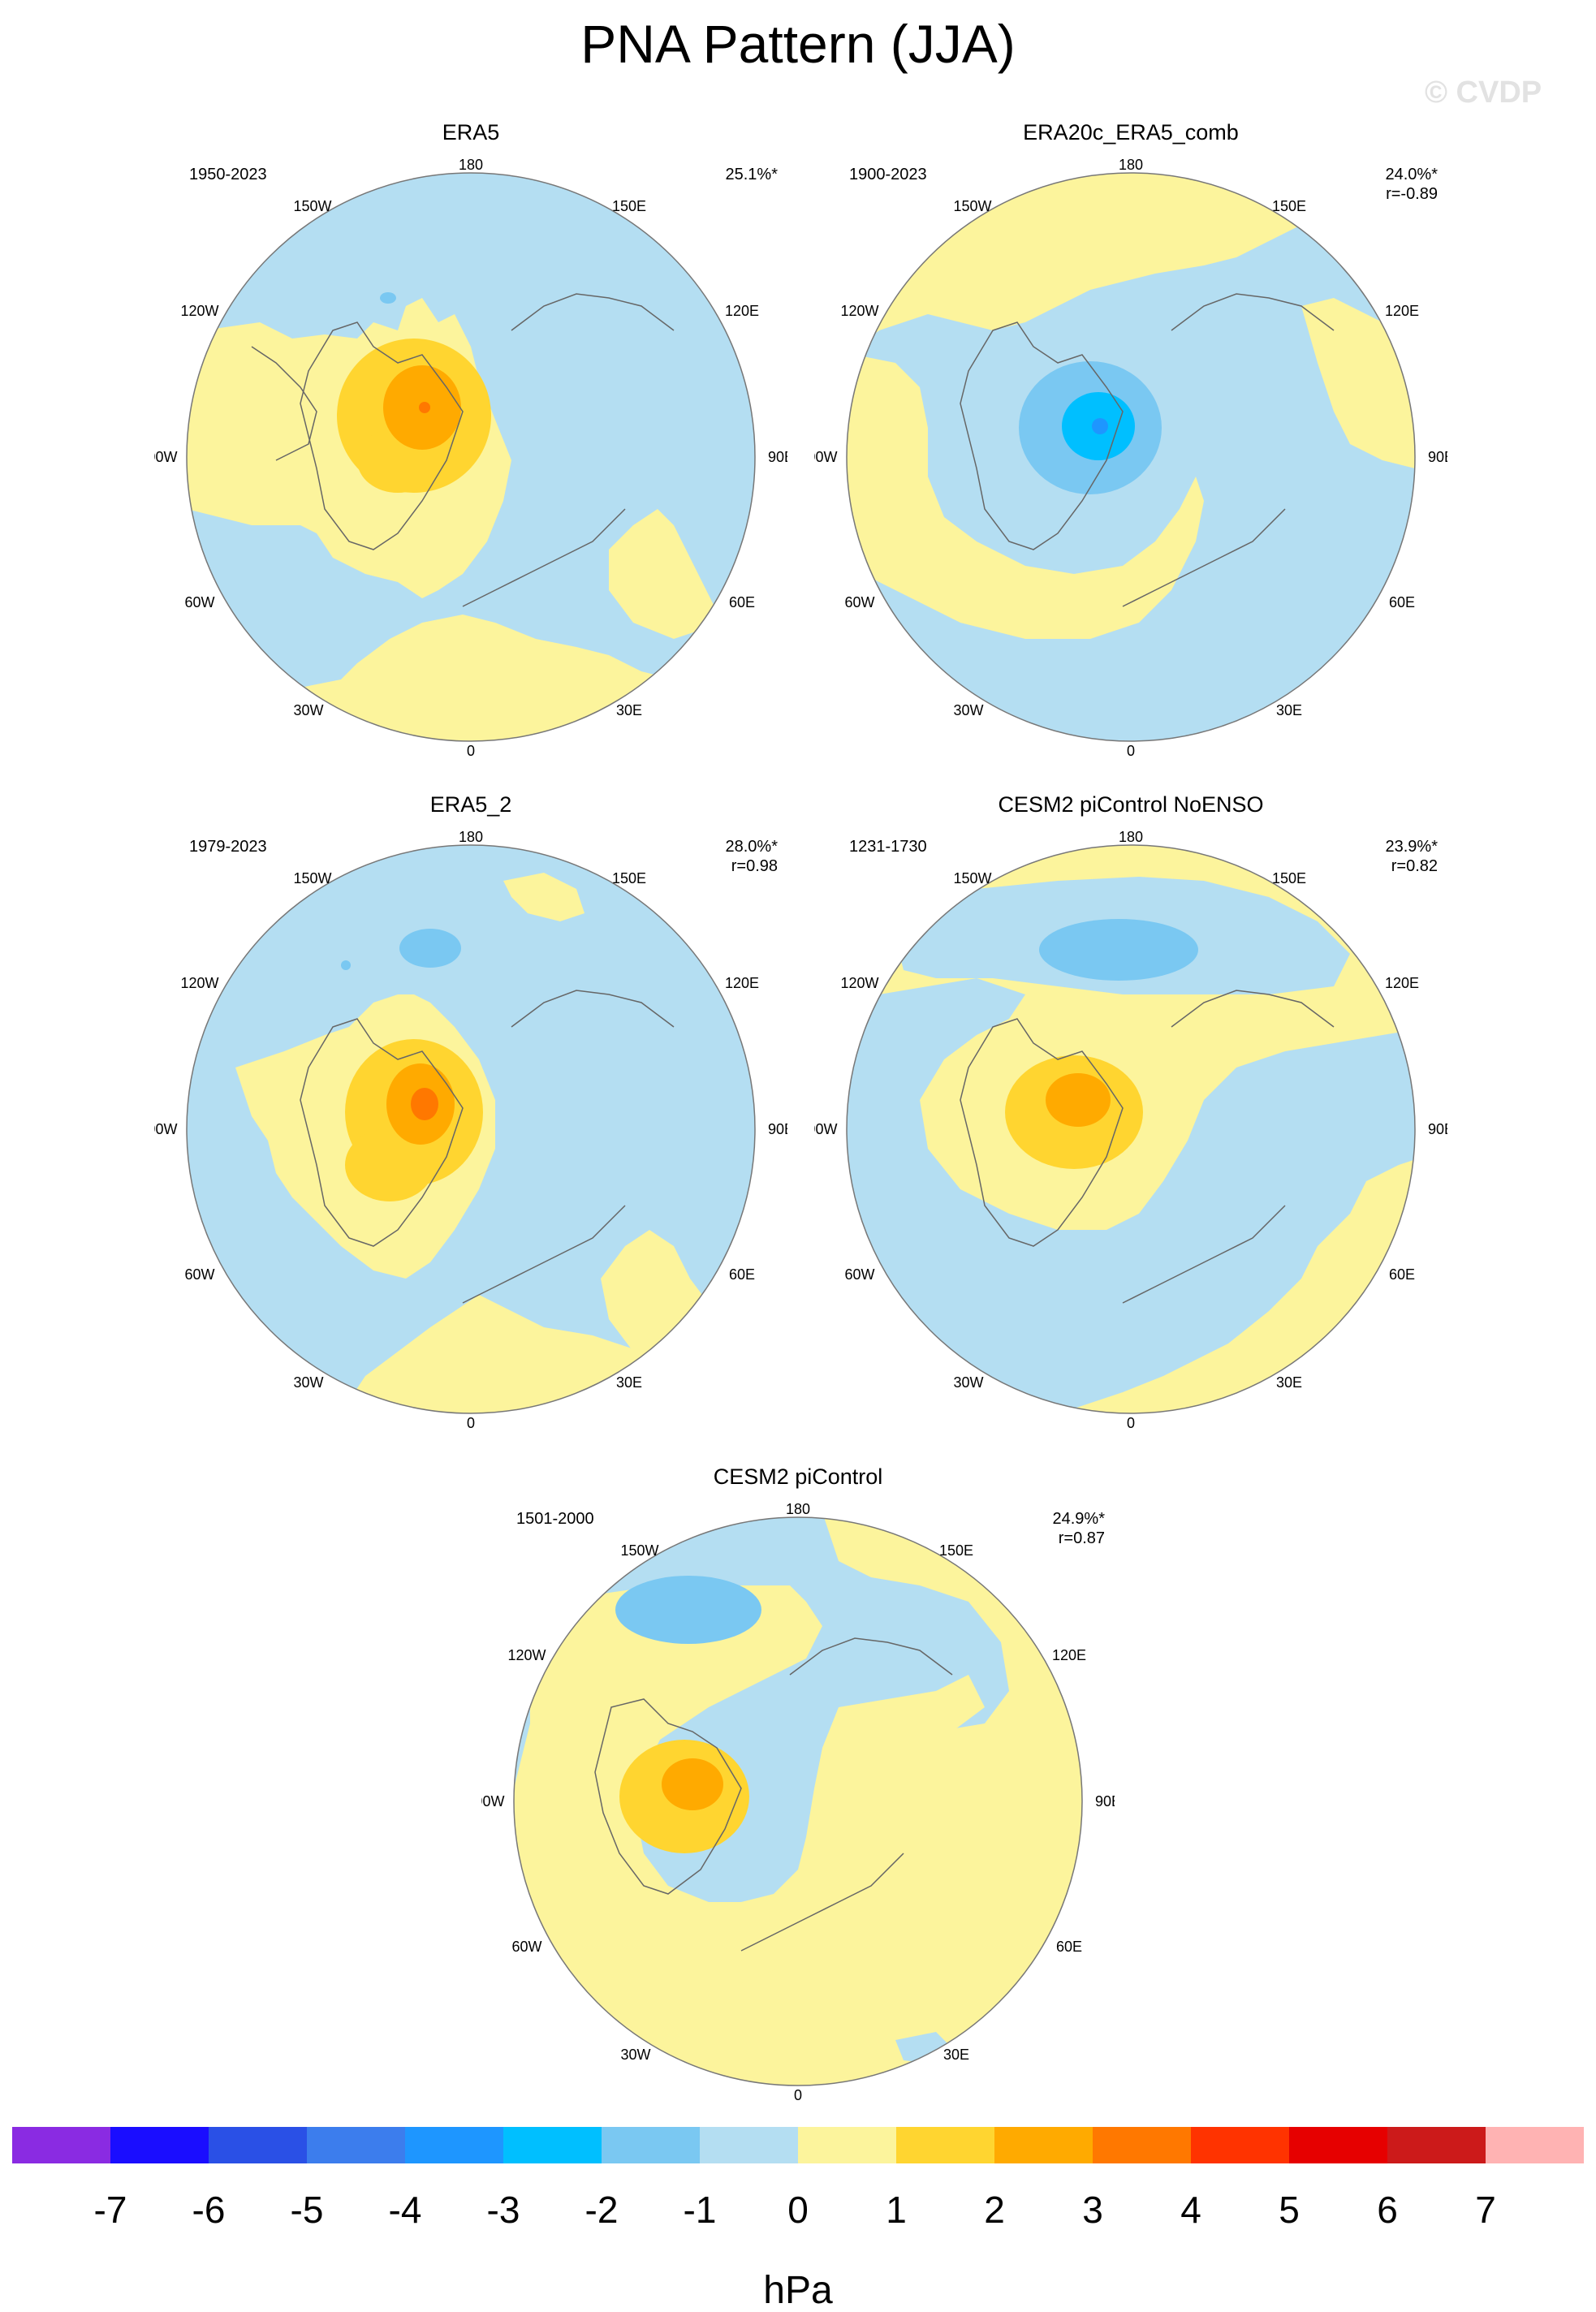 The width and height of the screenshot is (1596, 2312). What do you see at coordinates (1081, 1538) in the screenshot?
I see `pattern-correlation: r=0.87` at bounding box center [1081, 1538].